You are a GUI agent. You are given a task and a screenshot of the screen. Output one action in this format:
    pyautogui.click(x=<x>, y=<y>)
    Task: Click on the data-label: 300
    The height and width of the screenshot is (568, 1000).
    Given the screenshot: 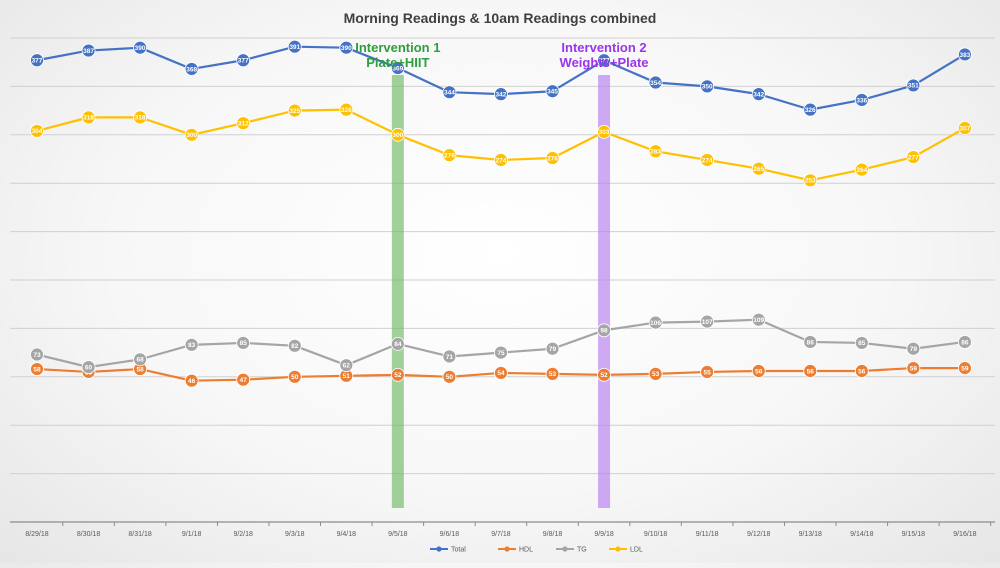 What is the action you would take?
    pyautogui.click(x=191, y=135)
    